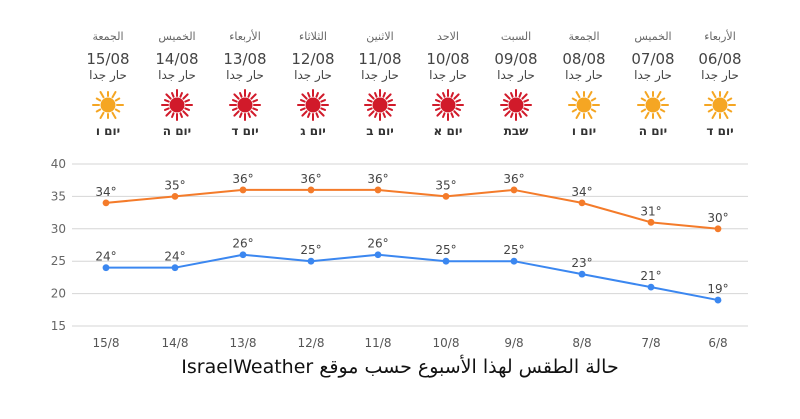 The width and height of the screenshot is (800, 419). Describe the element at coordinates (243, 343) in the screenshot. I see `x-tick-label: 13/8` at that location.